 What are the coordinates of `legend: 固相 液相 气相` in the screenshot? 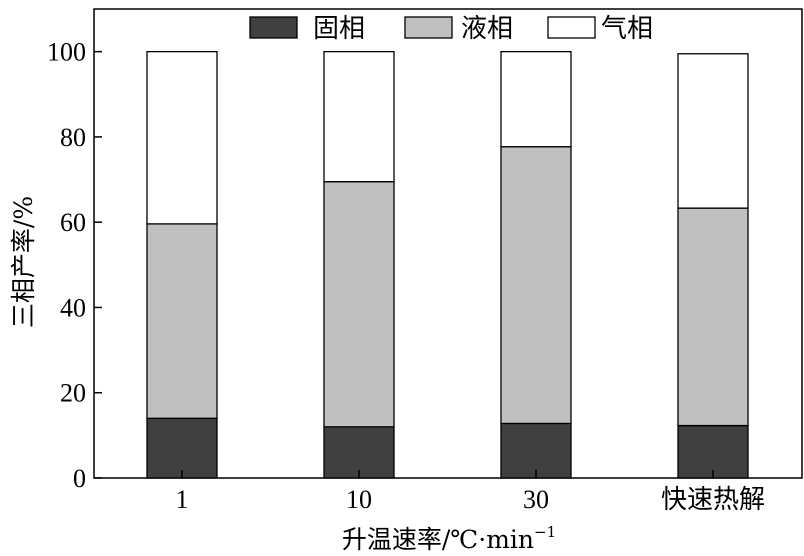 It's located at (451, 29).